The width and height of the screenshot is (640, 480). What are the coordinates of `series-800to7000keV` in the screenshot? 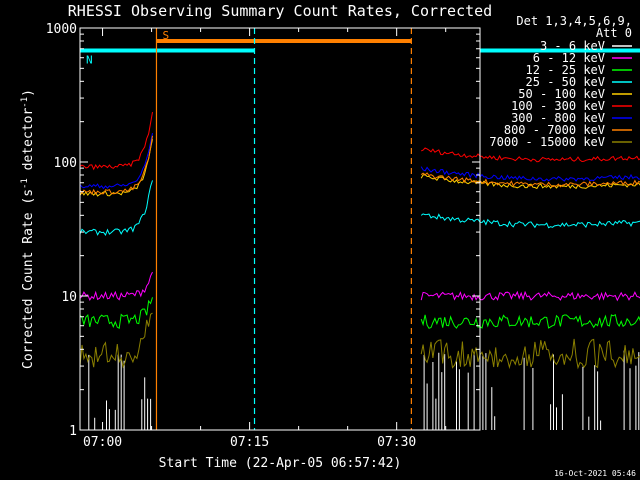 It's located at (359, 165).